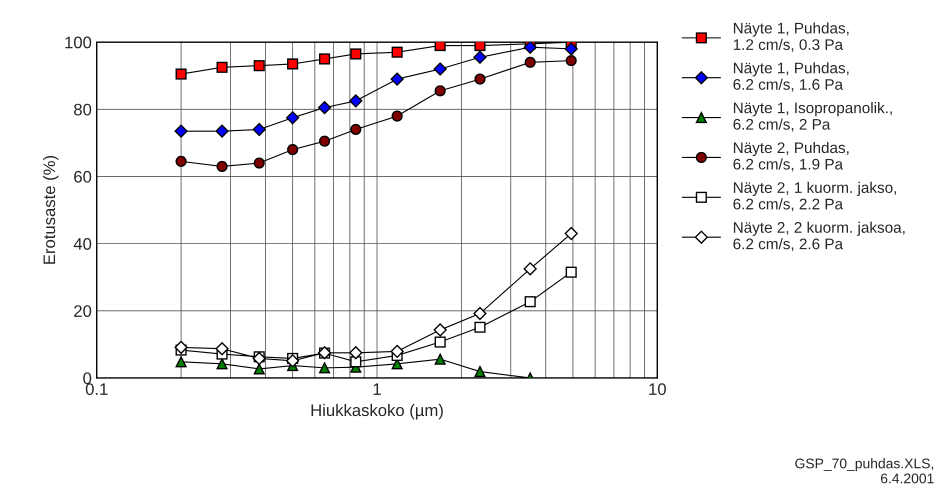  I want to click on legend-label: Näyte 2, 2 kuorm. jaksoa, 6.2 cm/s, 2.6 Pa, so click(819, 237).